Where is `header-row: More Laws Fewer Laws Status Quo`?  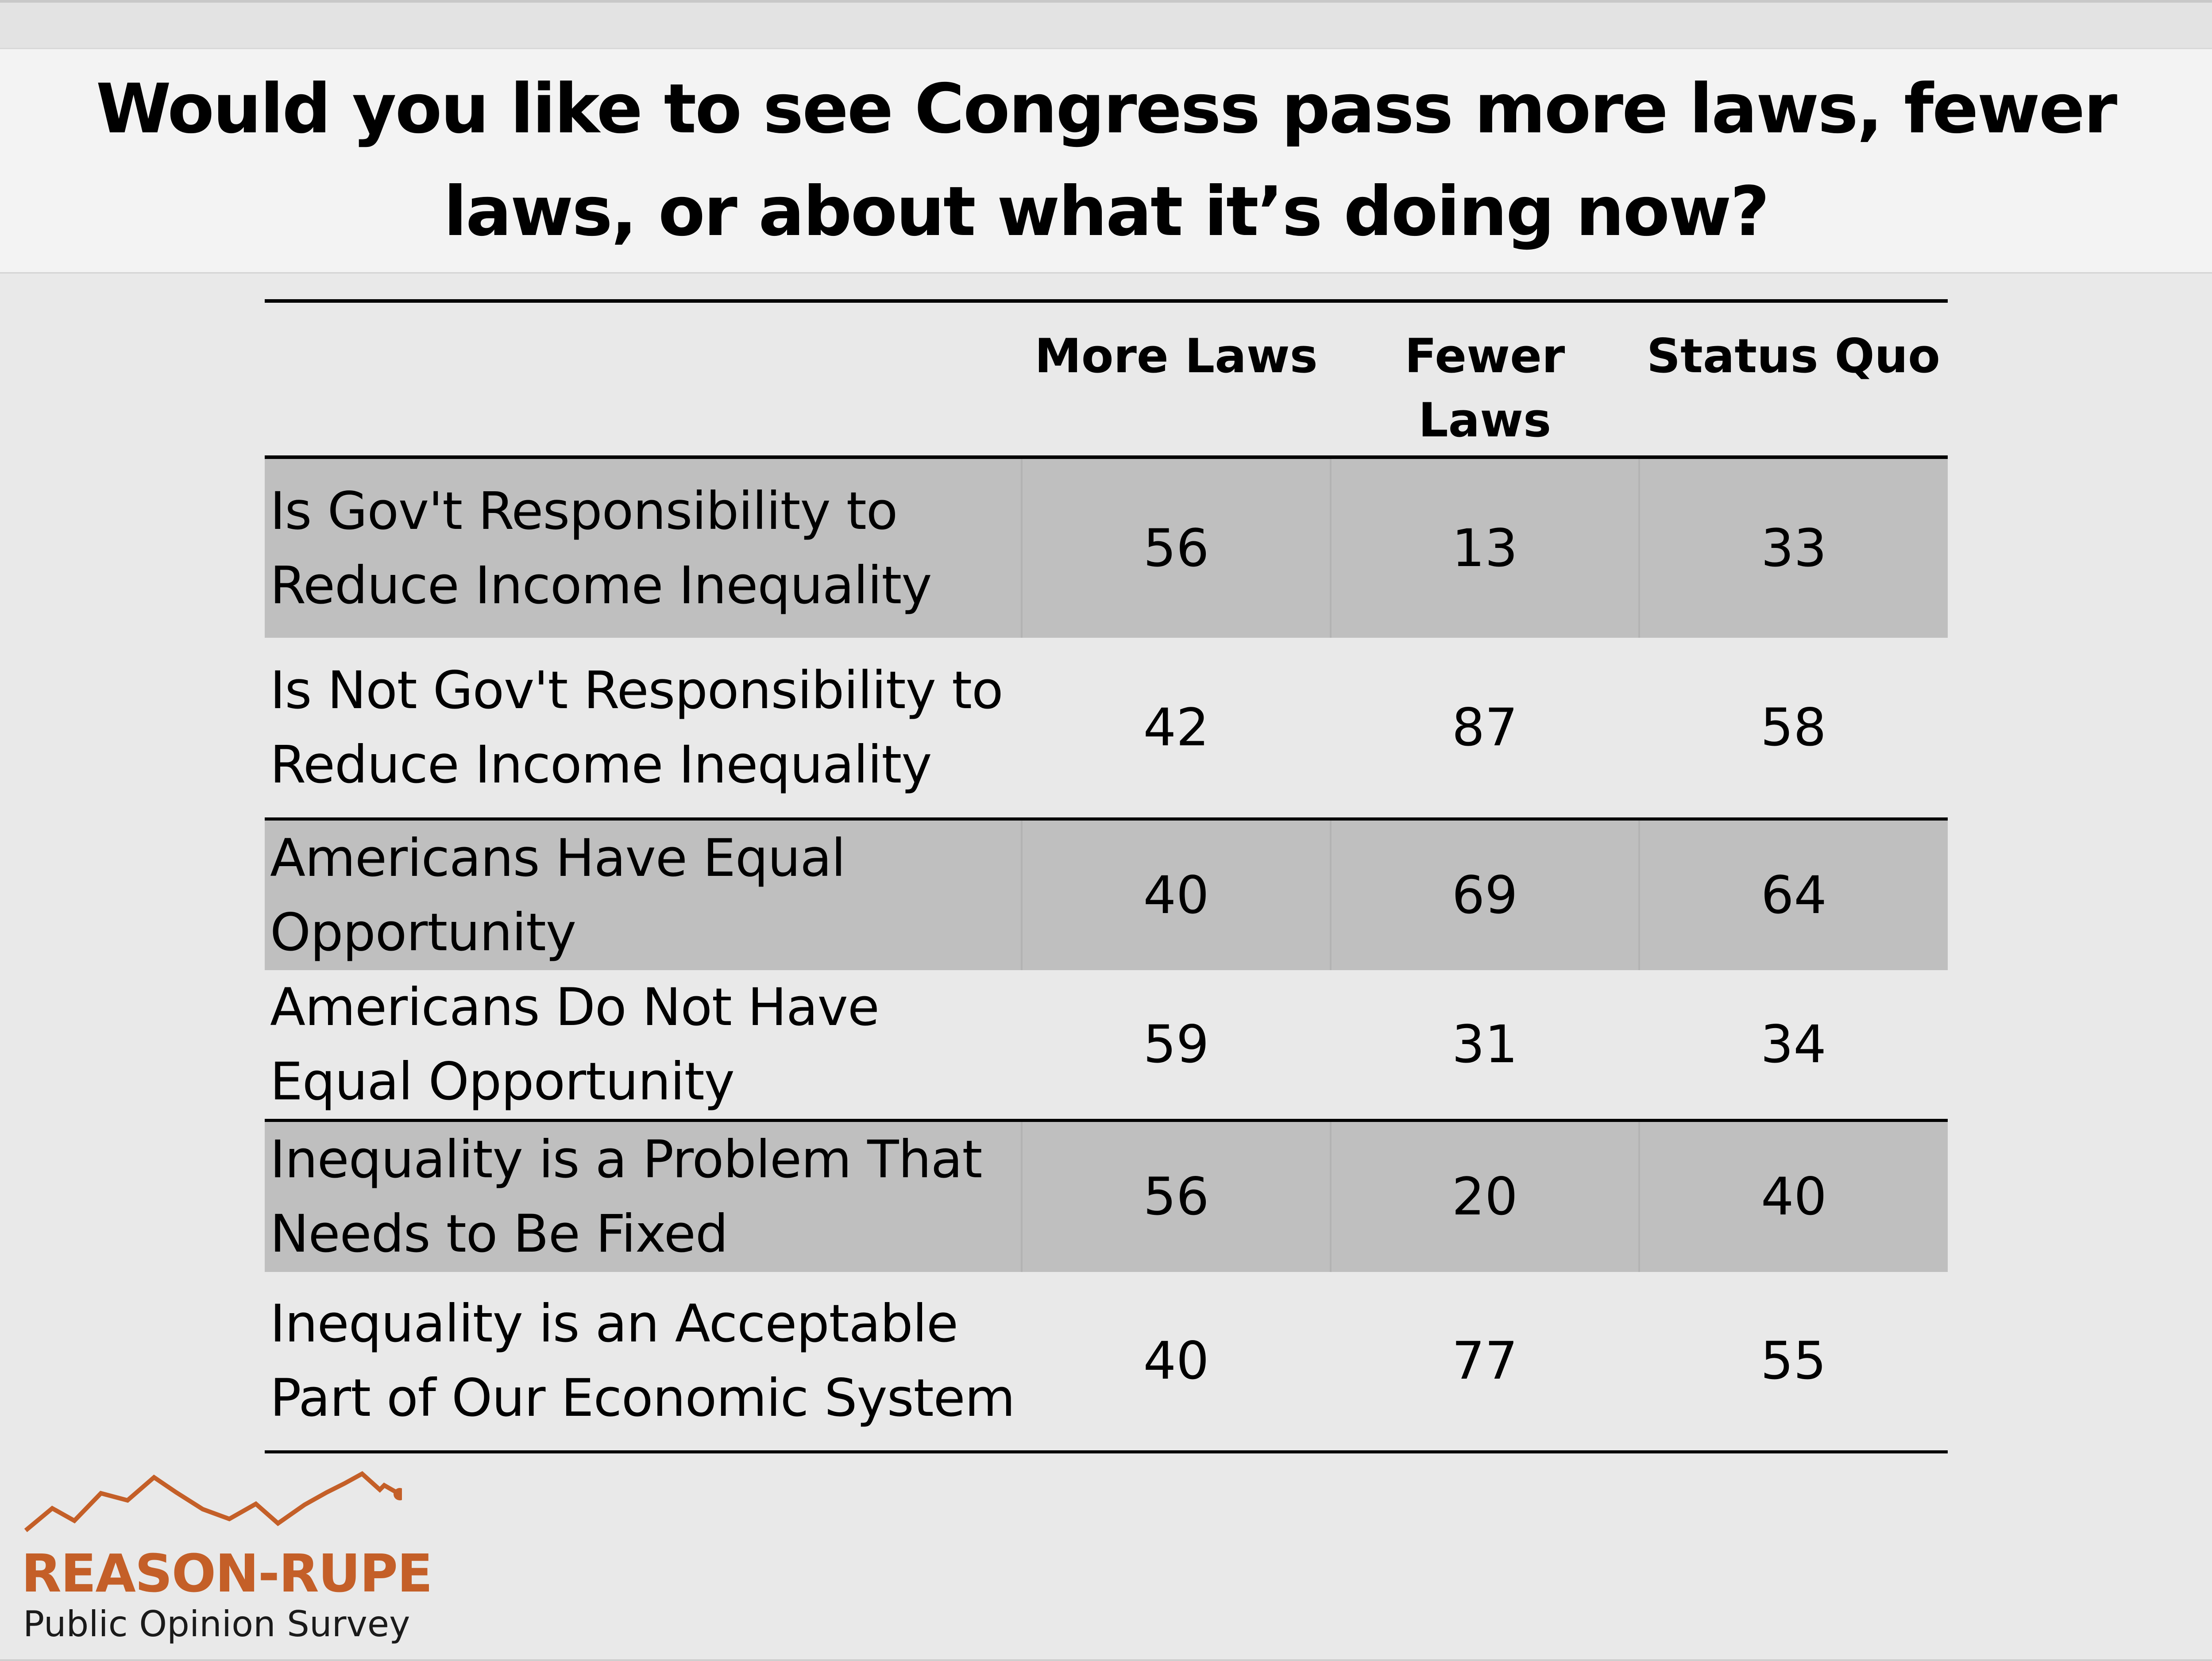
header-row: More Laws Fewer Laws Status Quo is located at coordinates (1106, 379).